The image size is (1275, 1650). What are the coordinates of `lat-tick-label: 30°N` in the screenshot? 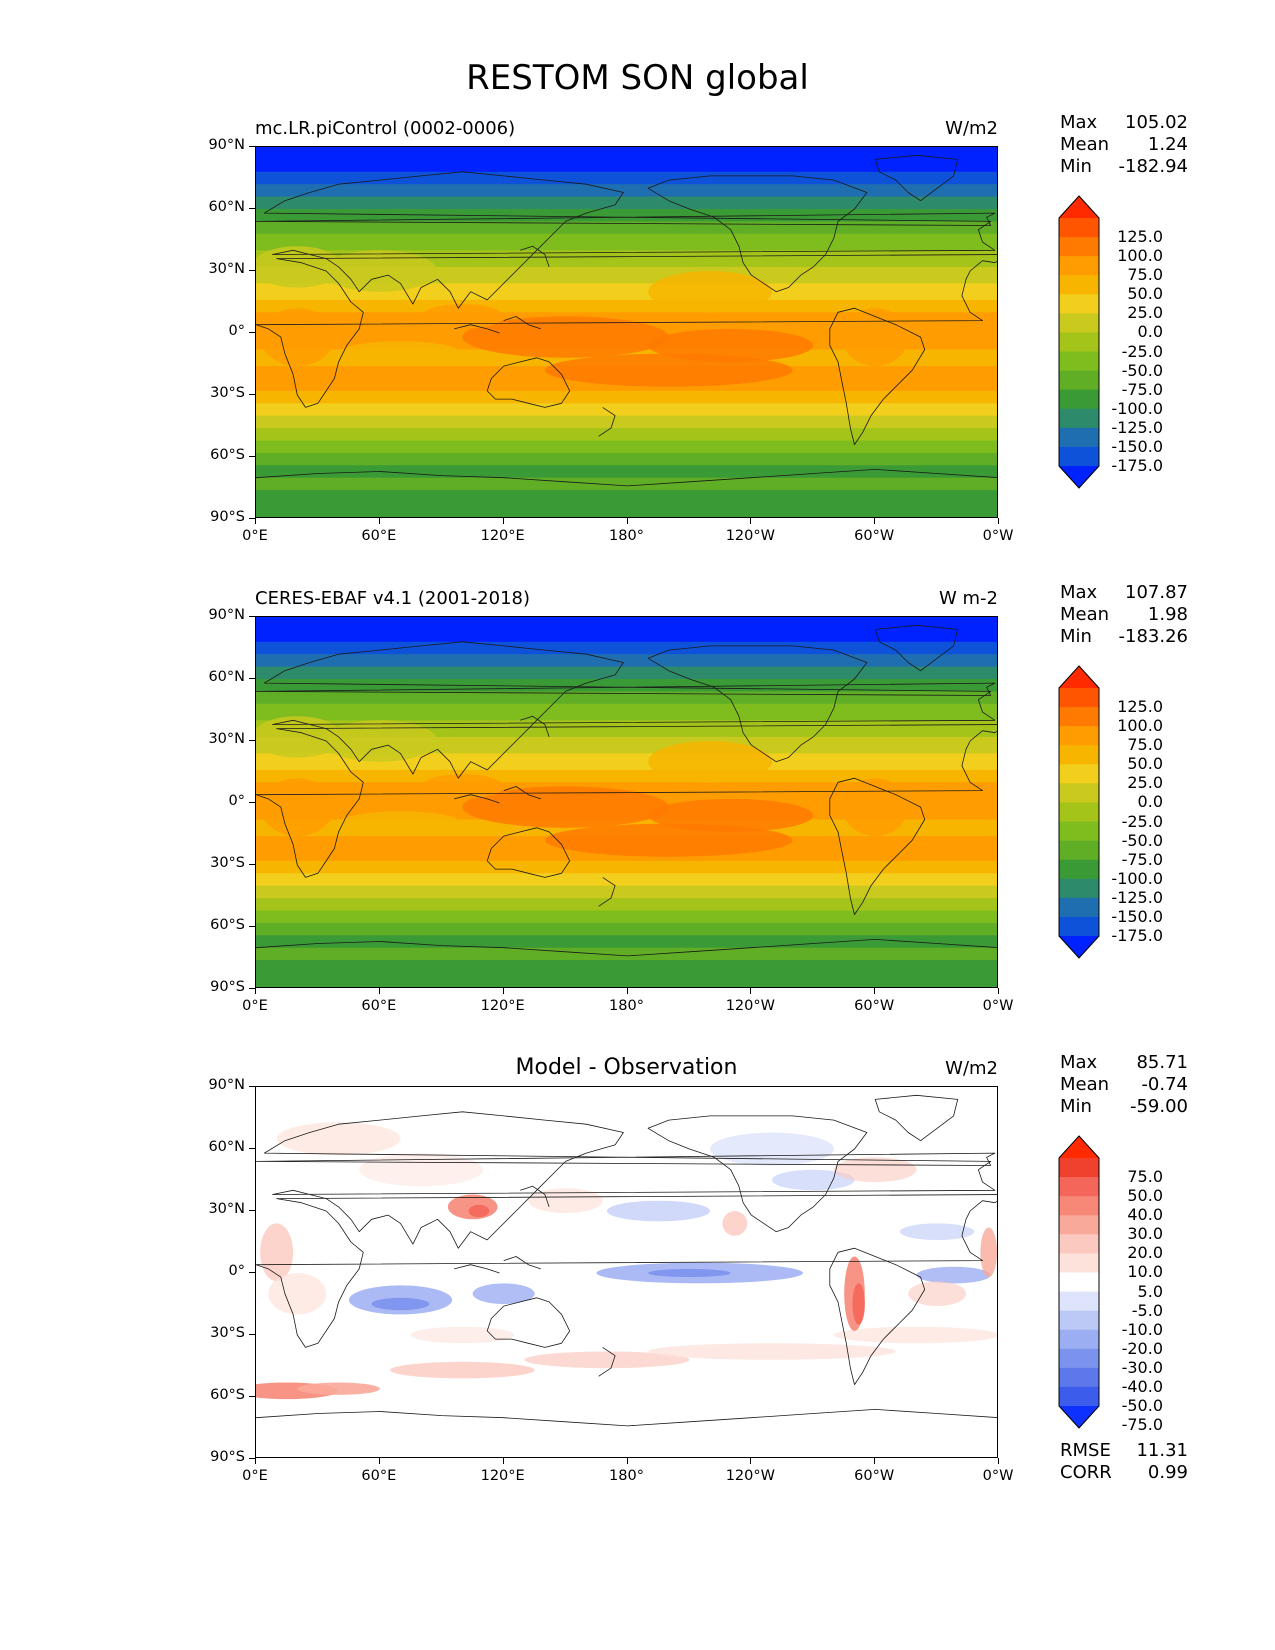 It's located at (226, 269).